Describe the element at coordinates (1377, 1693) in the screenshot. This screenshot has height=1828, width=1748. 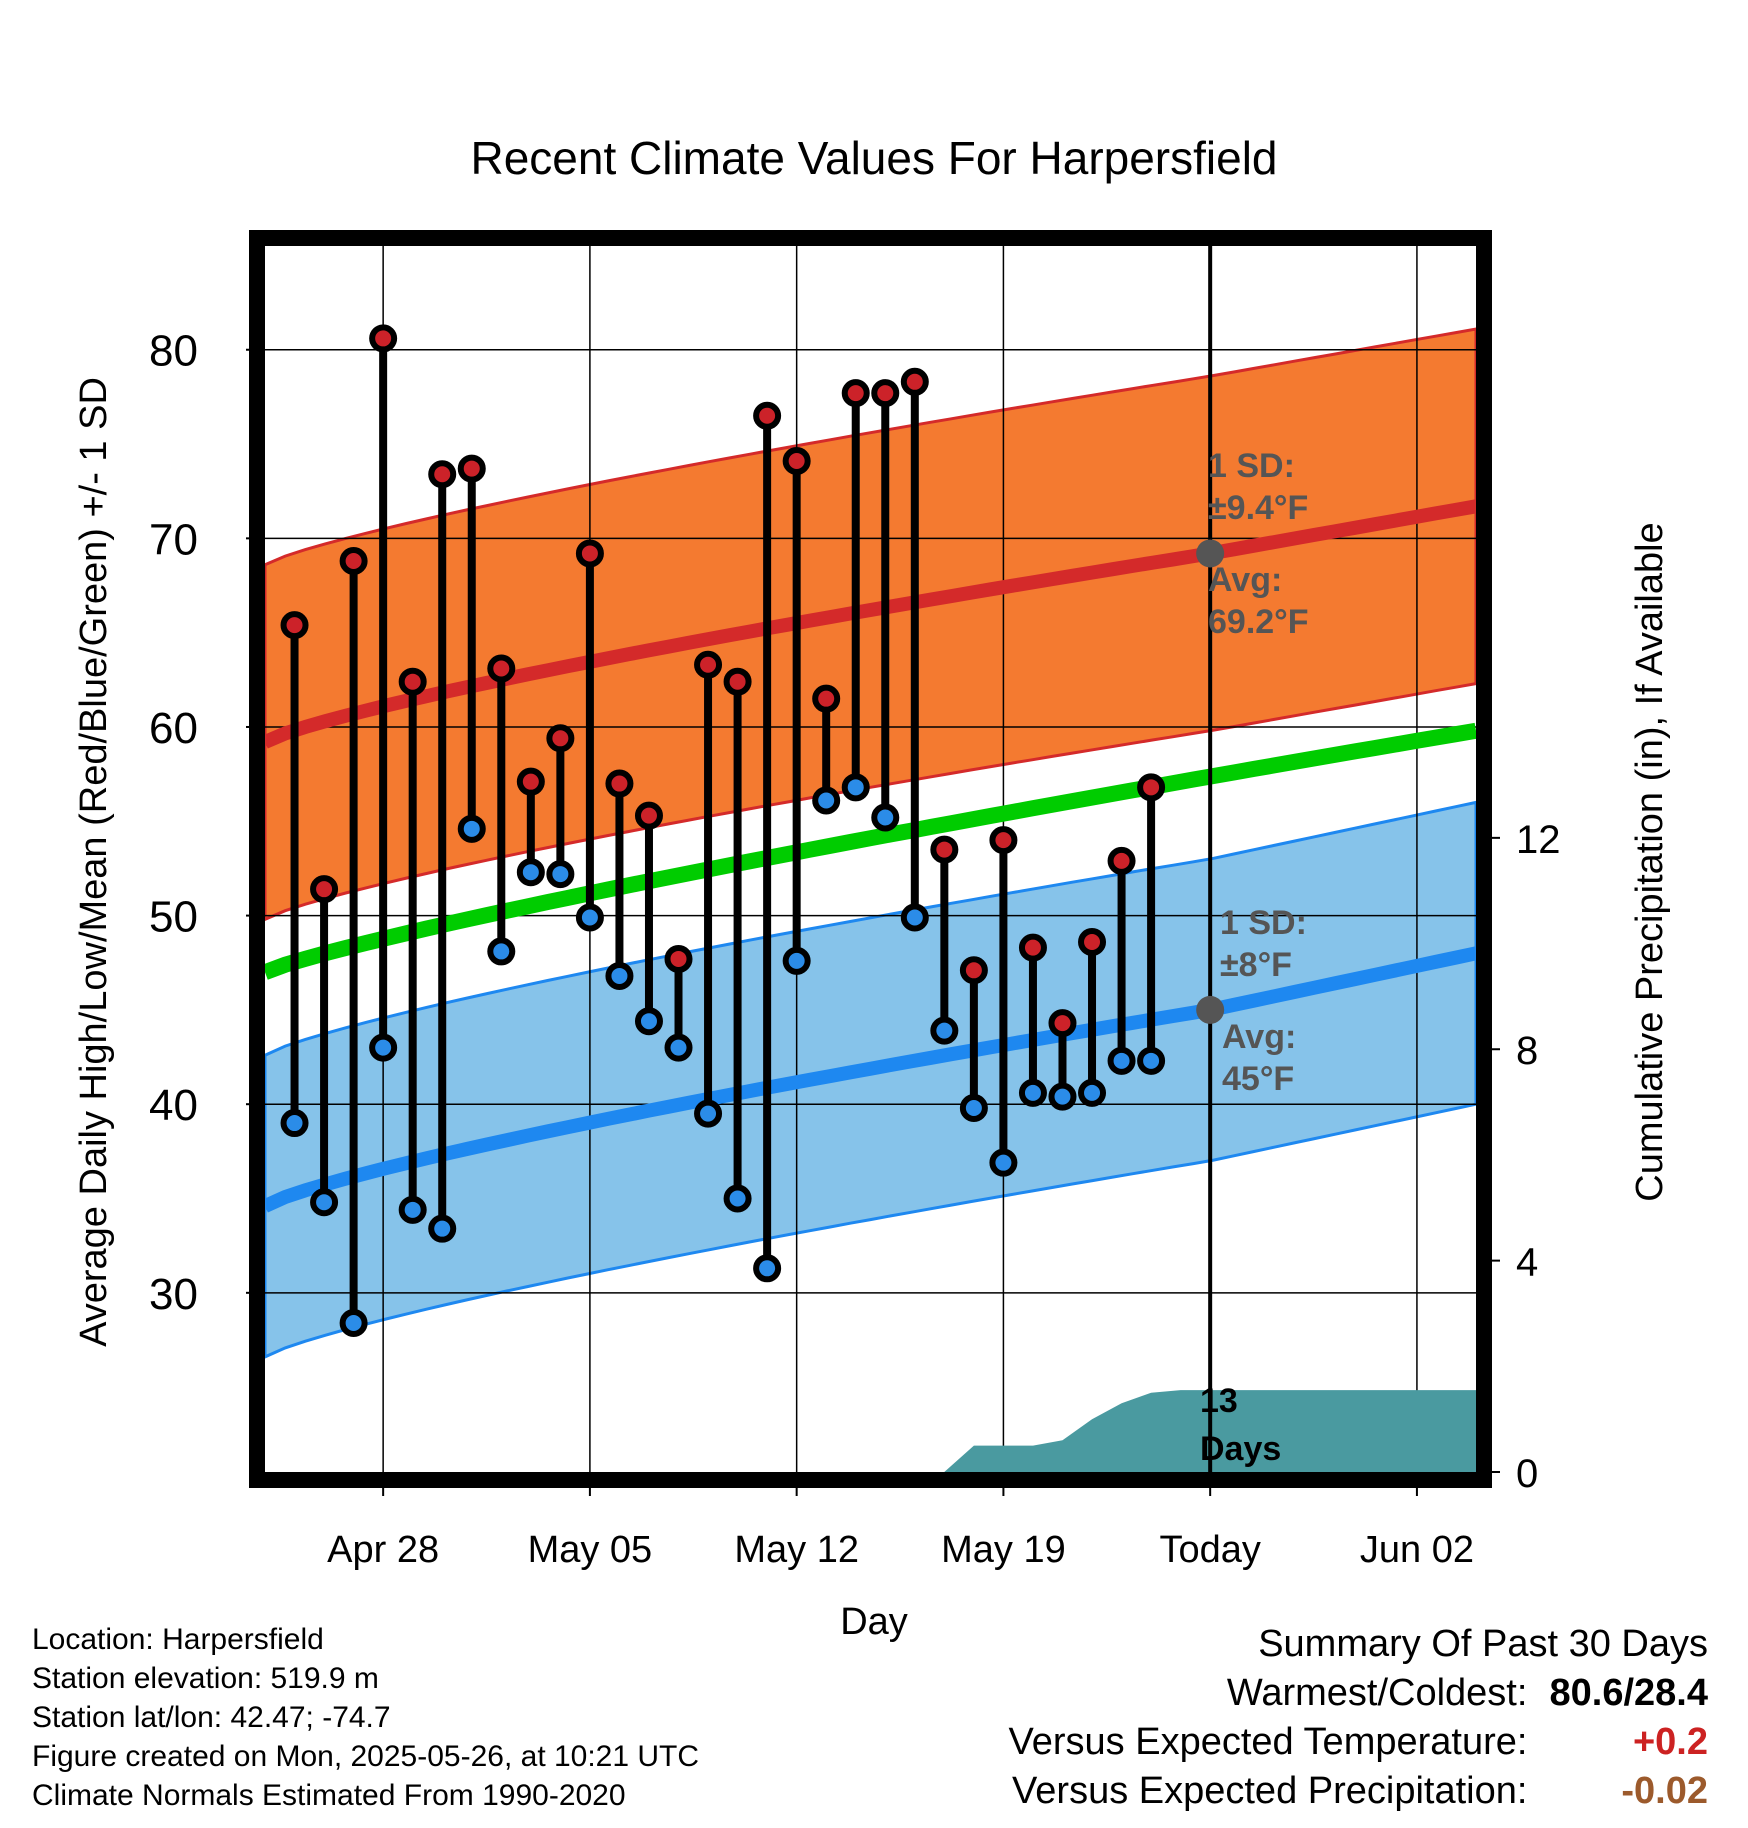
I see `warm-cold-label: Warmest/Coldest:` at that location.